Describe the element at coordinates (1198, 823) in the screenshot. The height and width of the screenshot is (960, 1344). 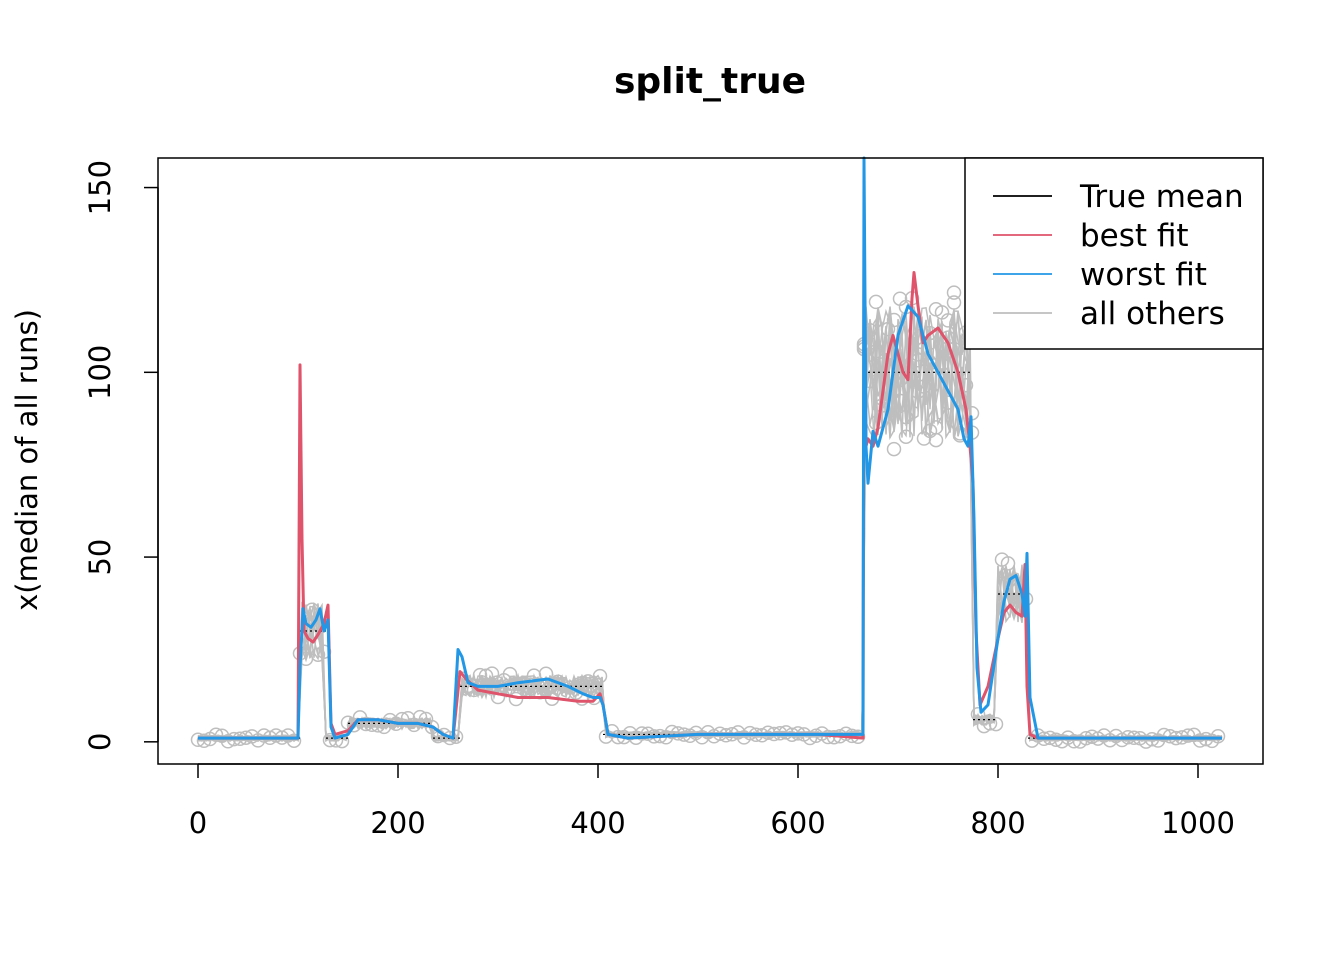
I see `x-tick-label: 1000` at that location.